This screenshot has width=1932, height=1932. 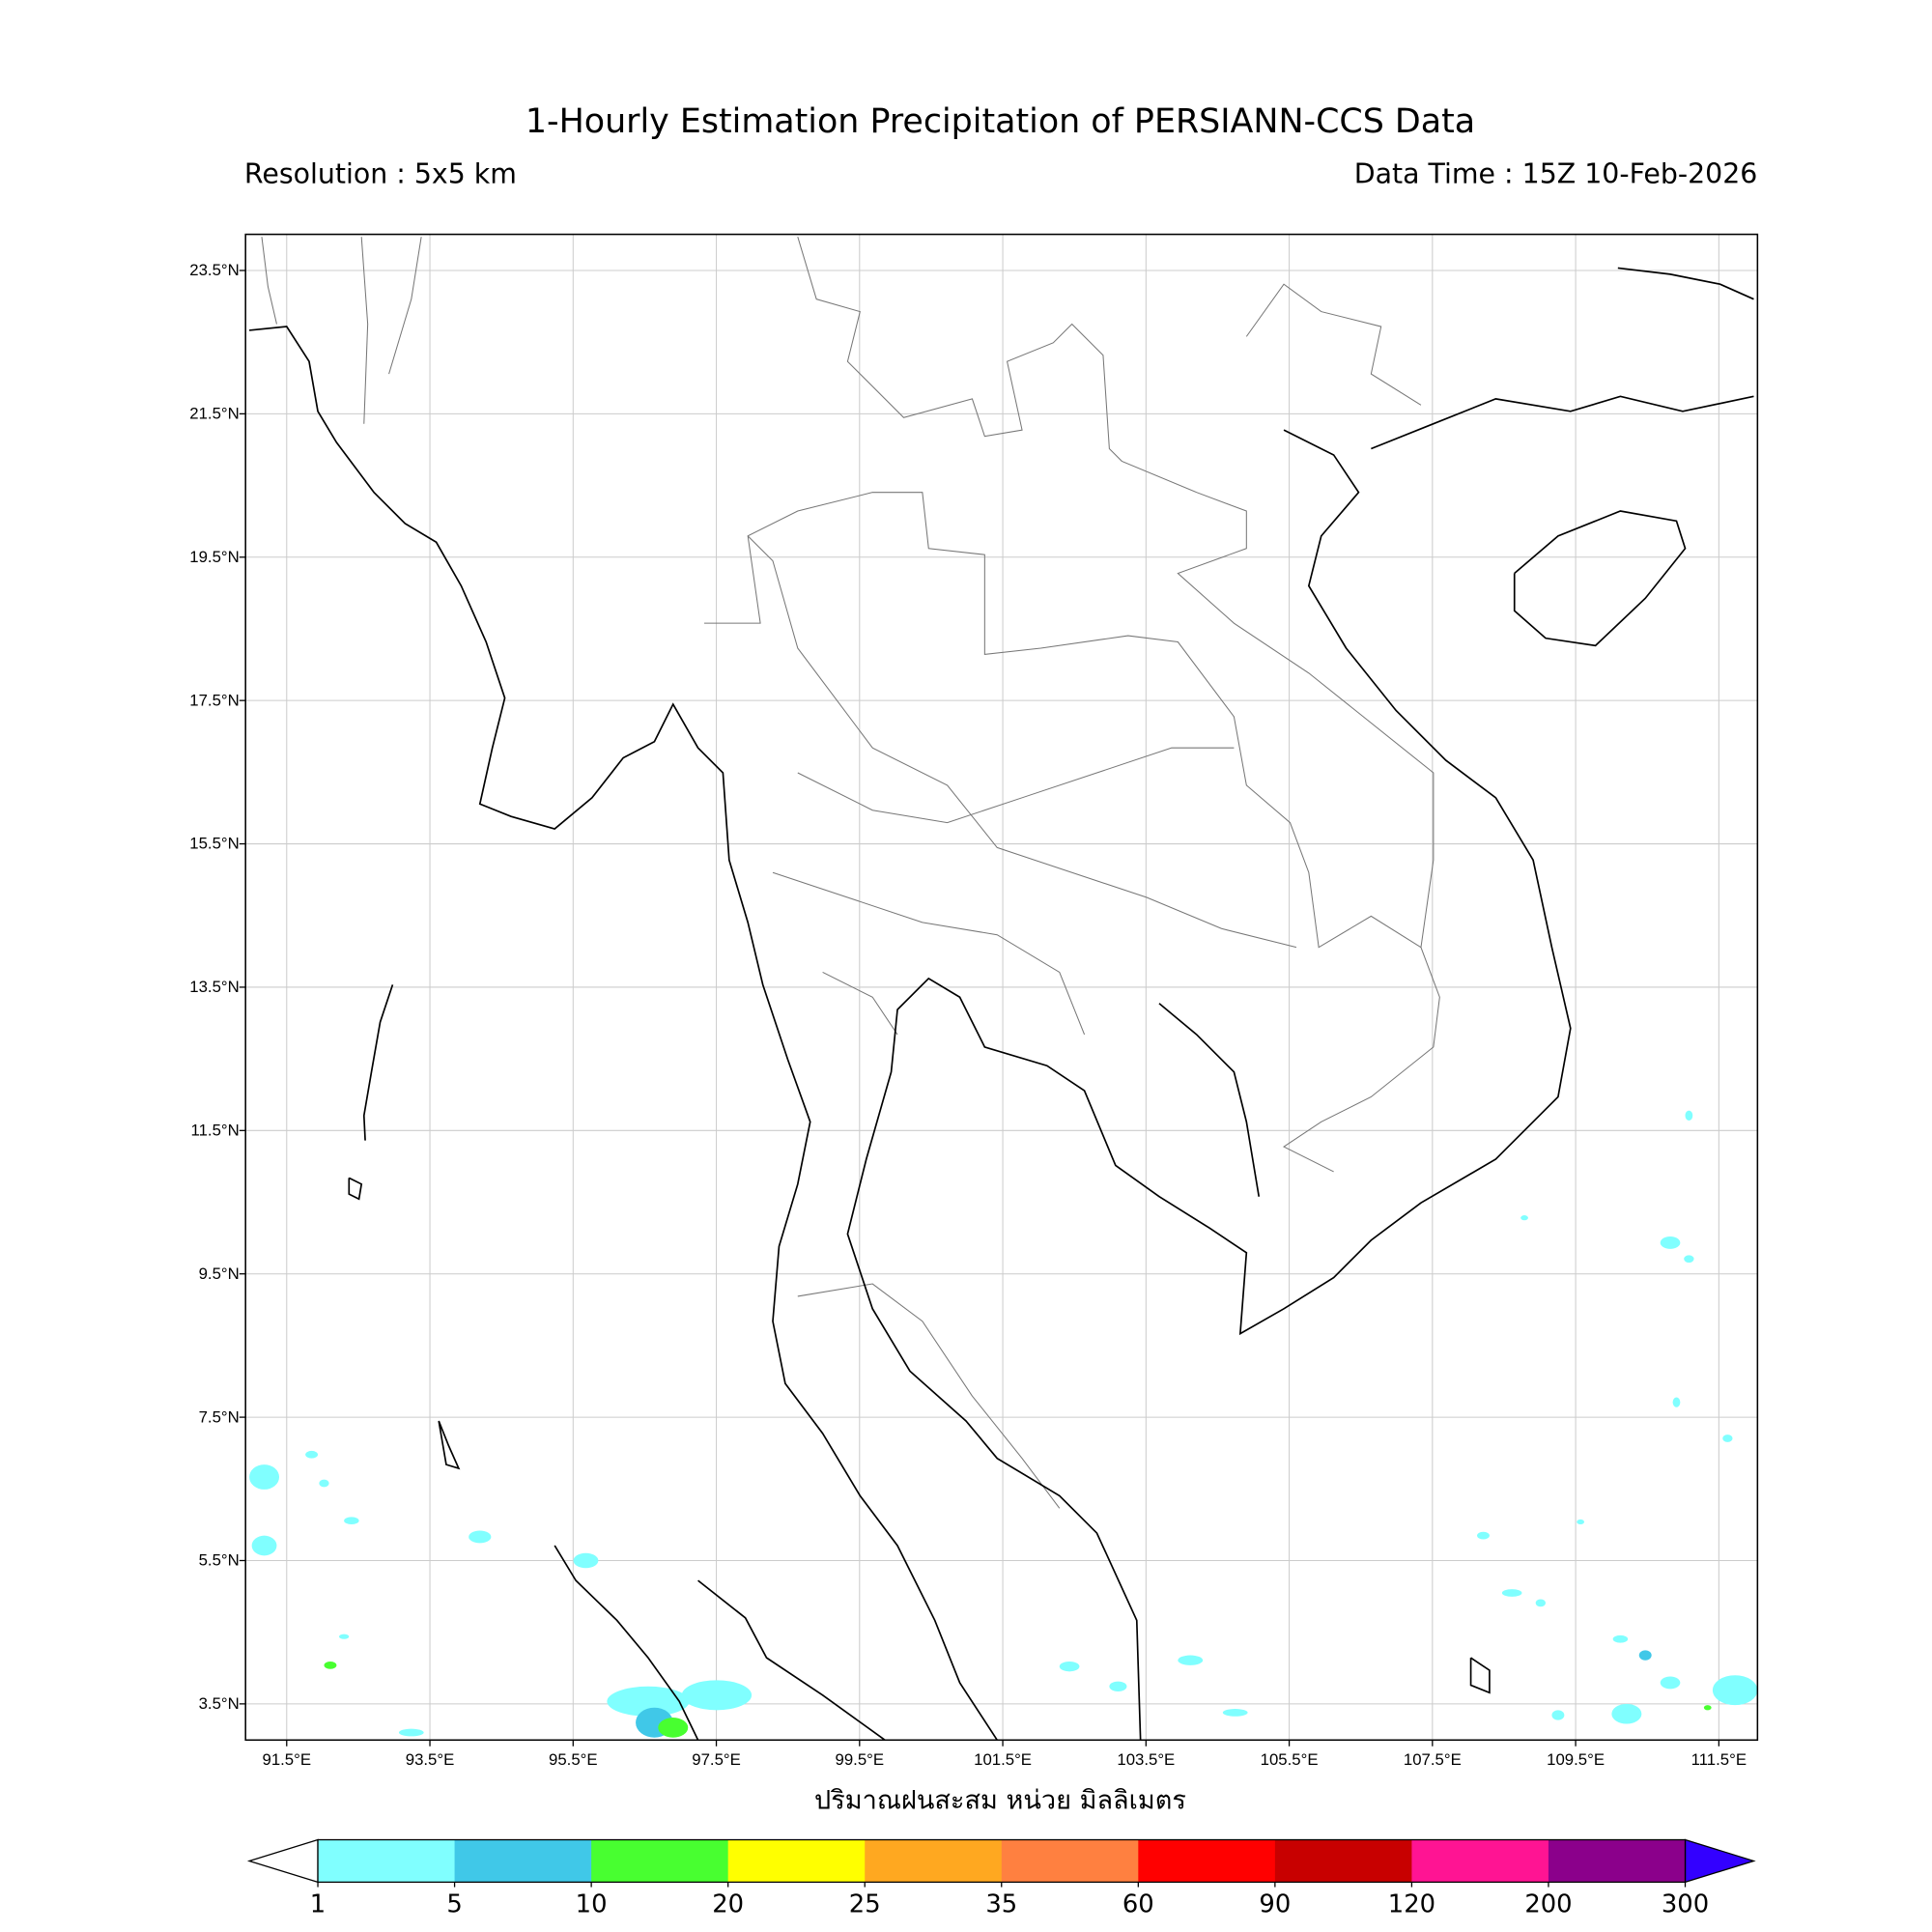 I want to click on colorbar-tick-label: 10, so click(x=591, y=1903).